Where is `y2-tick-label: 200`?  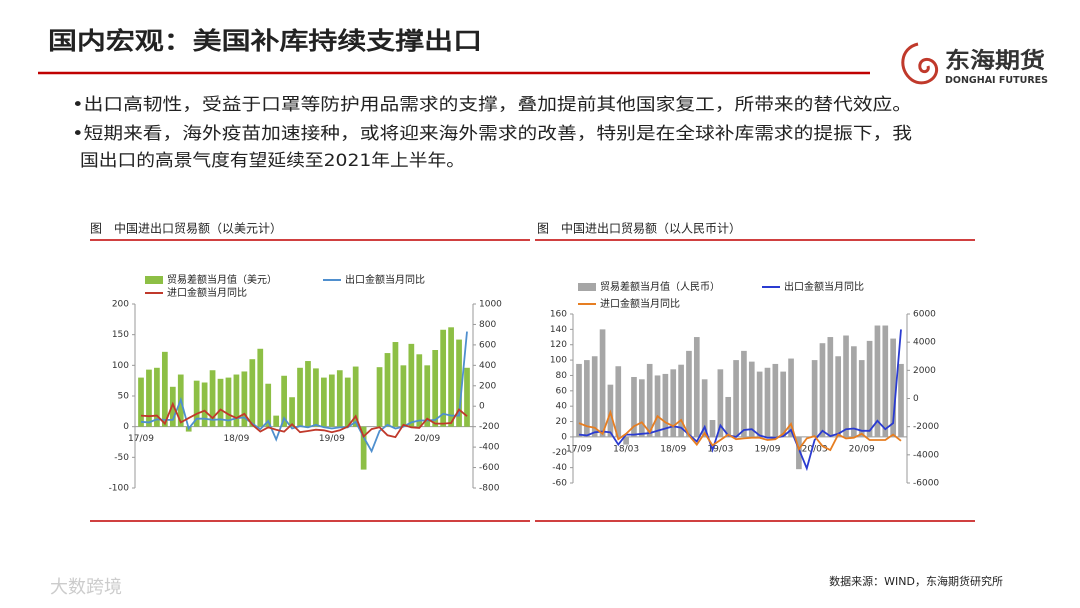
y2-tick-label: 200 is located at coordinates (487, 386).